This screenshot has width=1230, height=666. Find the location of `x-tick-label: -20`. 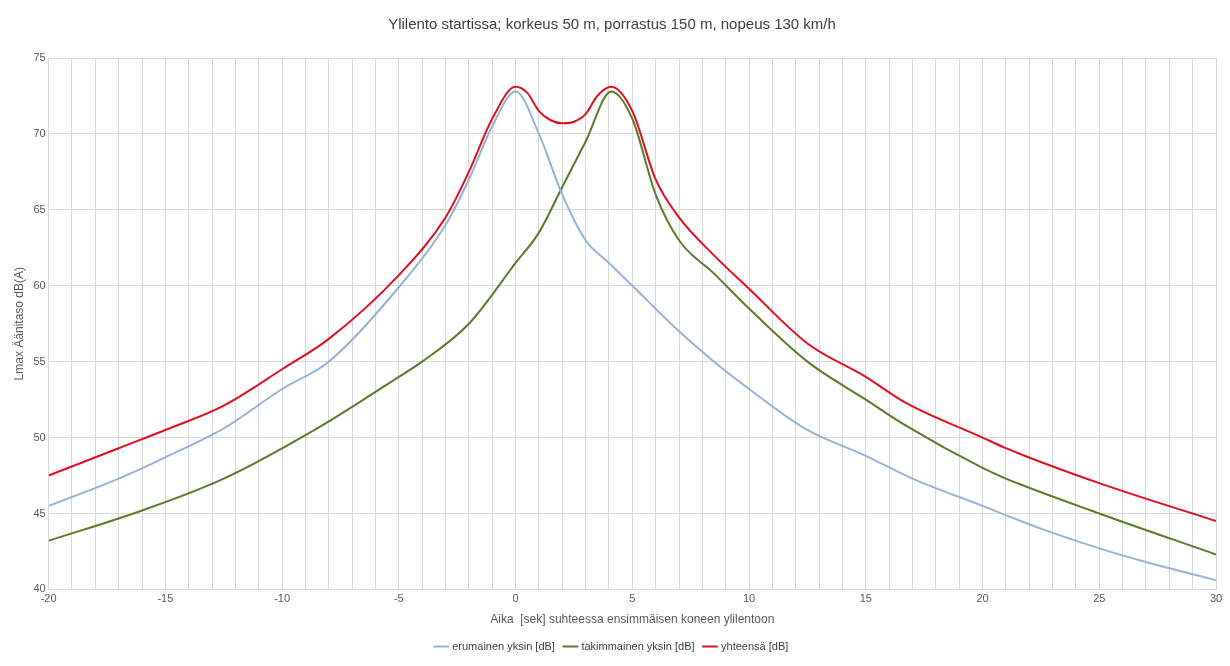

x-tick-label: -20 is located at coordinates (48, 598).